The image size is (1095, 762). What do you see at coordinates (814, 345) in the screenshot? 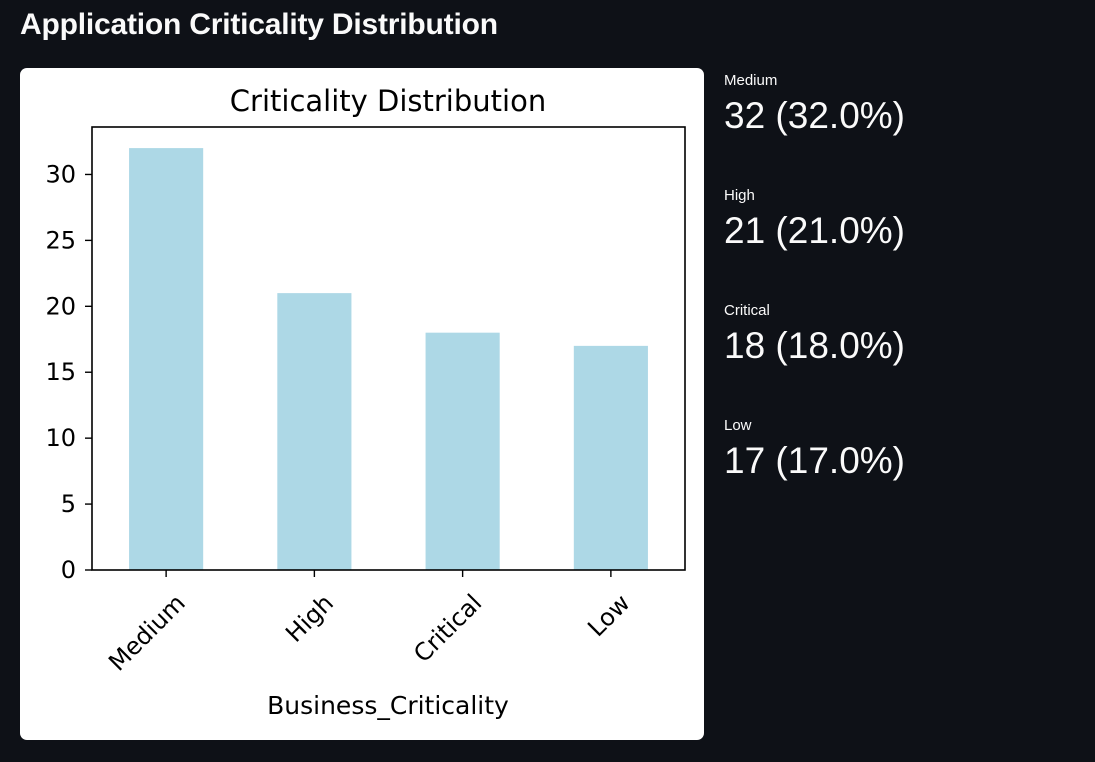
I see `metric-value: 18 (18.0%)` at bounding box center [814, 345].